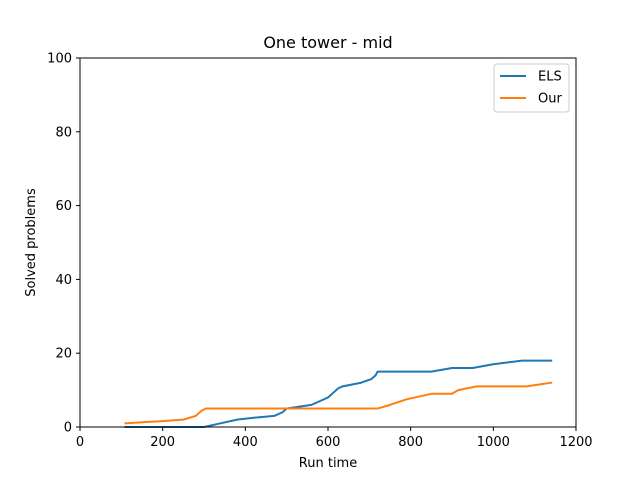  I want to click on y-axis-label: Solved problems, so click(31, 242).